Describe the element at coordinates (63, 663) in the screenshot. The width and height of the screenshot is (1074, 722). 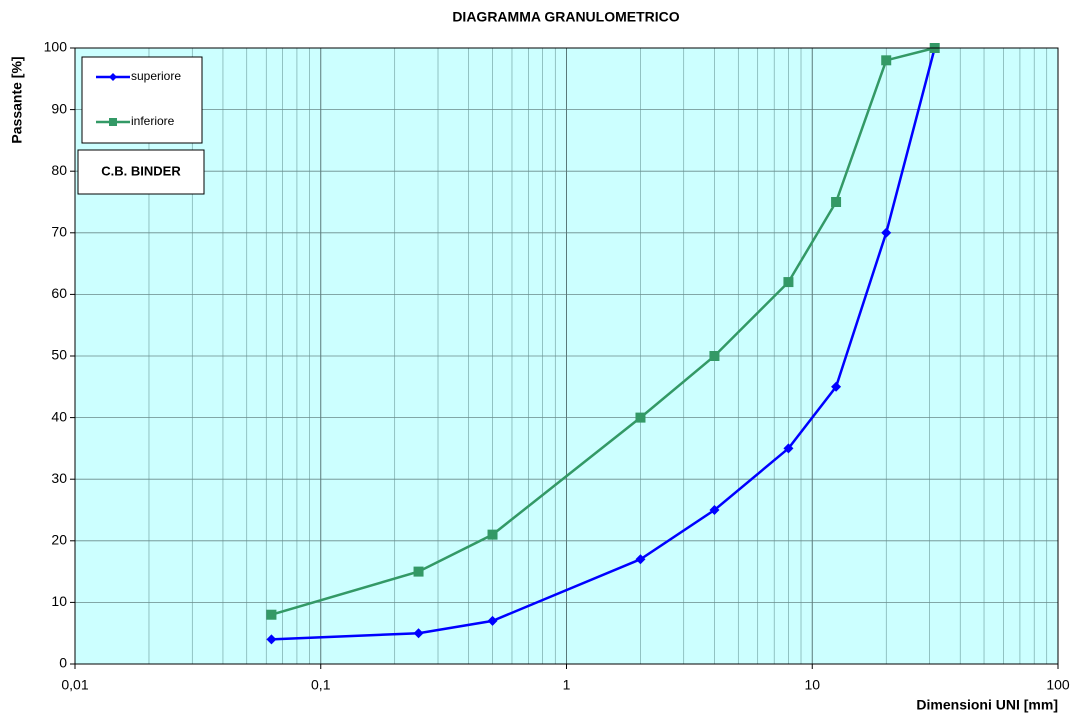
I see `y-tick-label: 0` at that location.